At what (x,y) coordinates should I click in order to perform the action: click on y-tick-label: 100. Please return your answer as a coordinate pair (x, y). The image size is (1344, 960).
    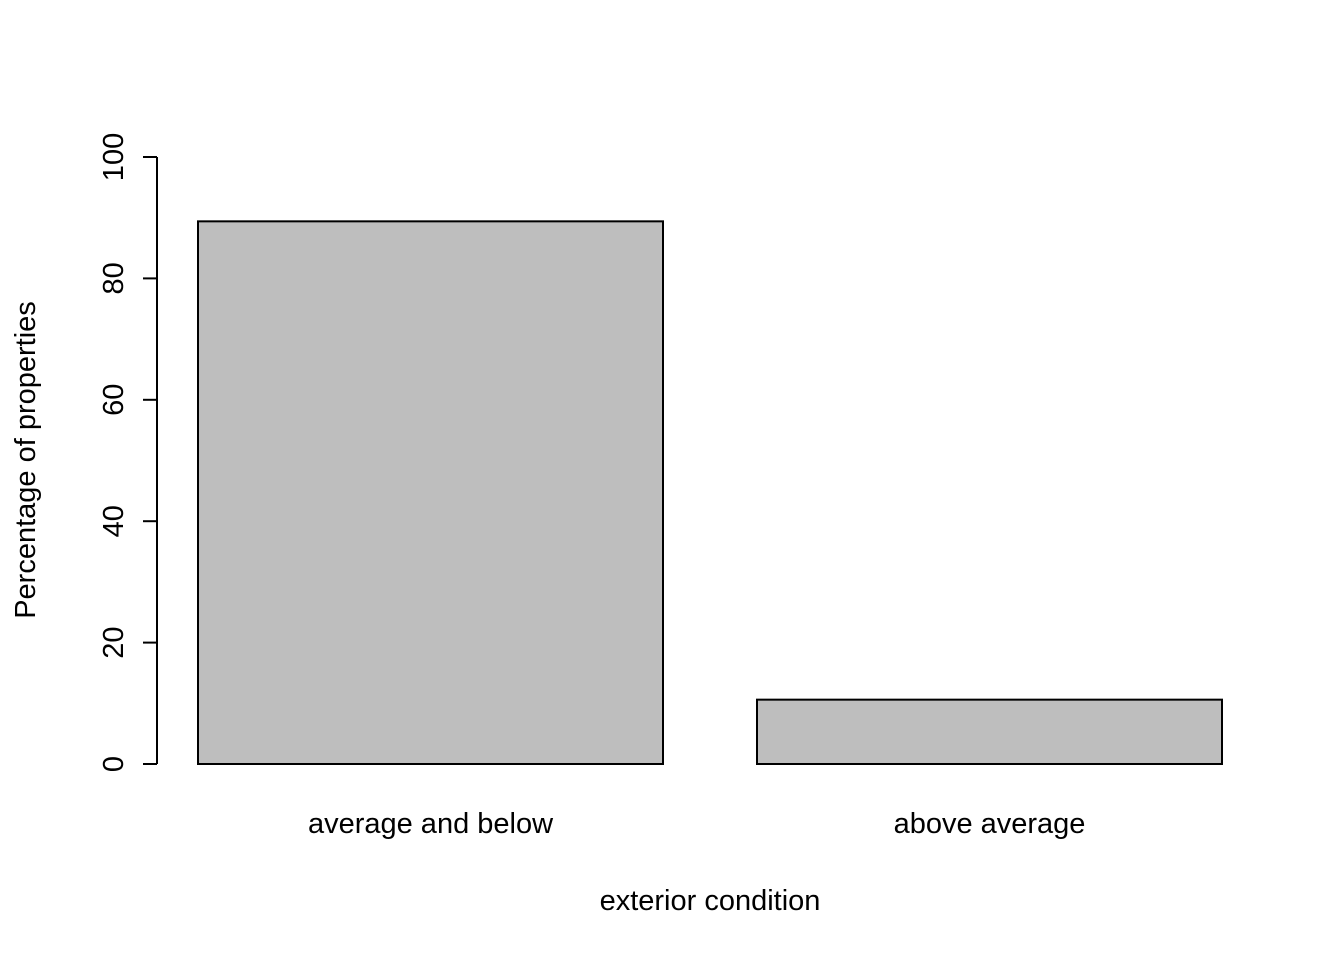
    Looking at the image, I should click on (114, 157).